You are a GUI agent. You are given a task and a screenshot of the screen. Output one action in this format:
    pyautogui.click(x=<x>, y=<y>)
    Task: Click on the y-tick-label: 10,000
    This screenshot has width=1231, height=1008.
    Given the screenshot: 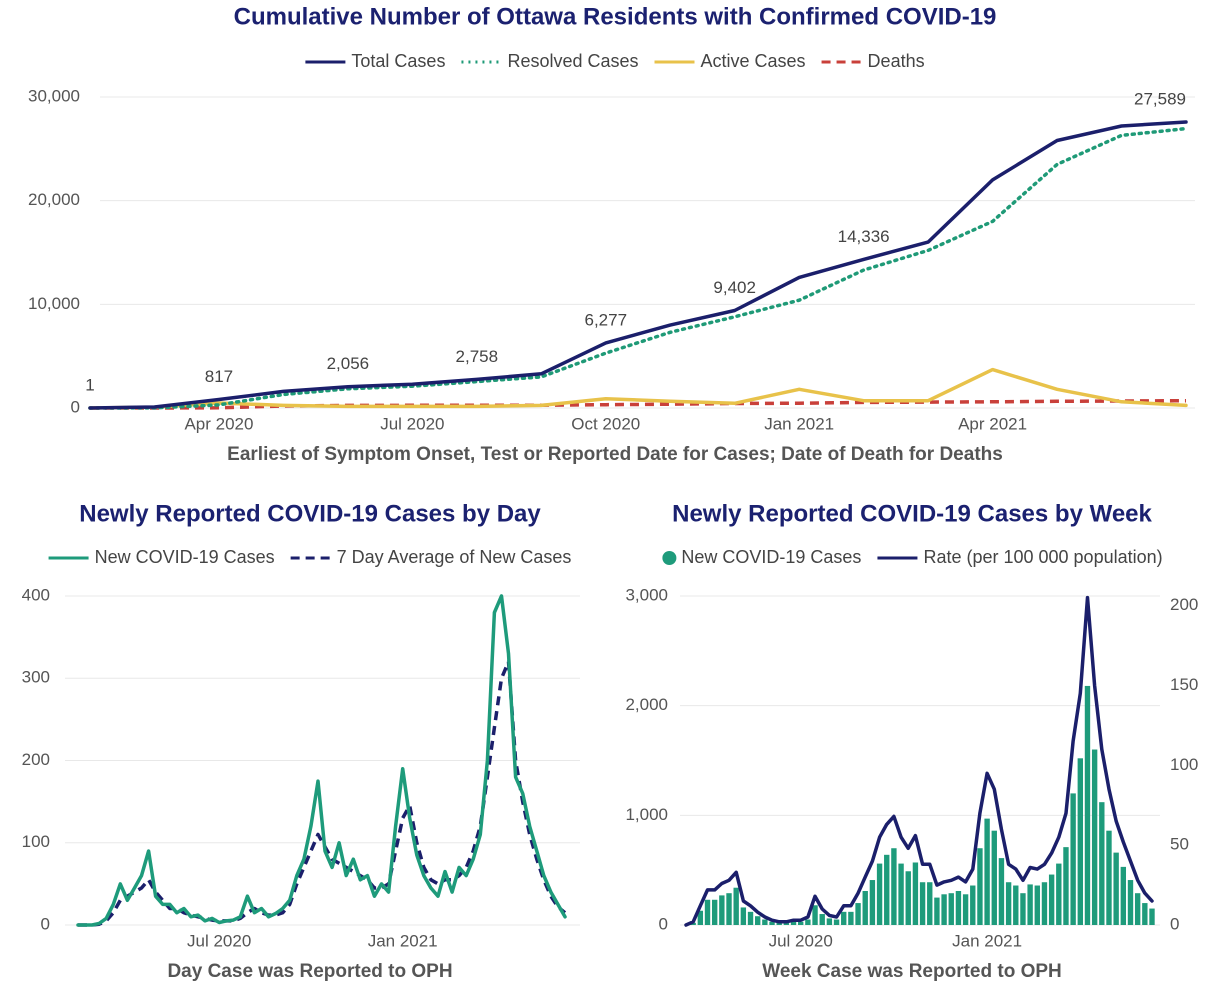 What is the action you would take?
    pyautogui.click(x=54, y=303)
    